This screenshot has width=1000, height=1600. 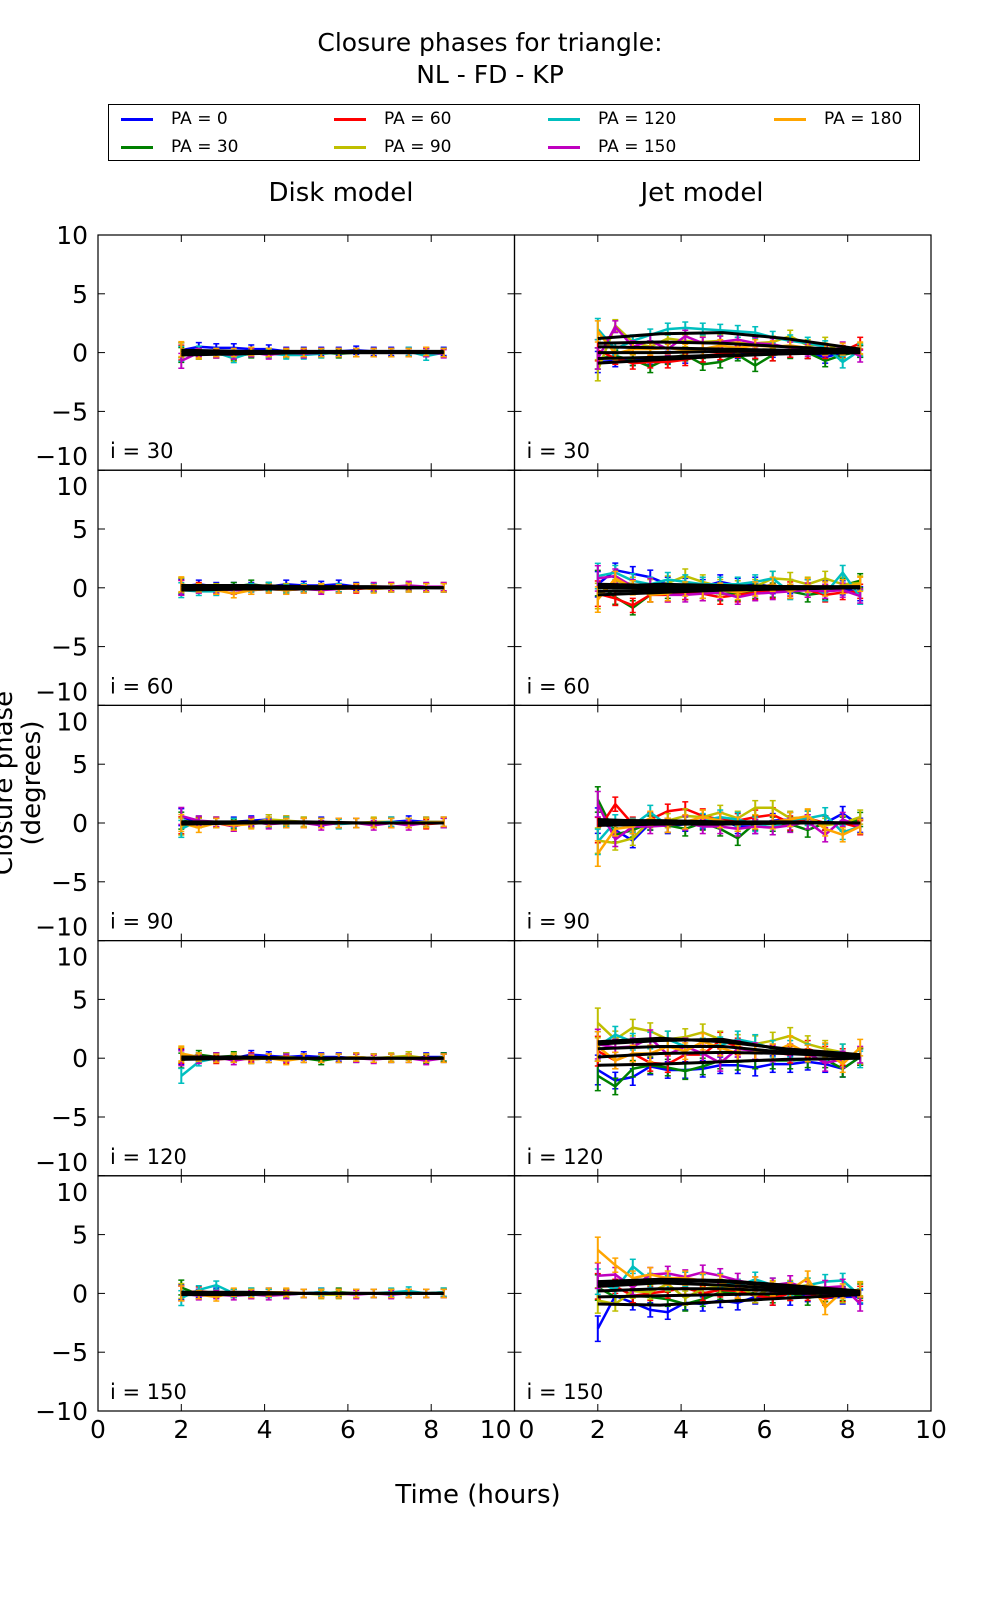 What do you see at coordinates (418, 147) in the screenshot?
I see `legend-label: PA = 90` at bounding box center [418, 147].